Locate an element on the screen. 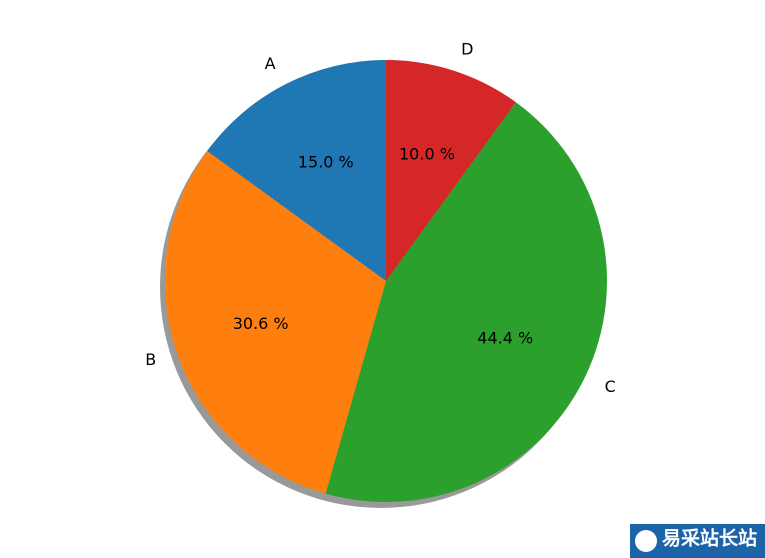 Image resolution: width=765 pixels, height=558 pixels. watermark: 易采站长站 is located at coordinates (697, 541).